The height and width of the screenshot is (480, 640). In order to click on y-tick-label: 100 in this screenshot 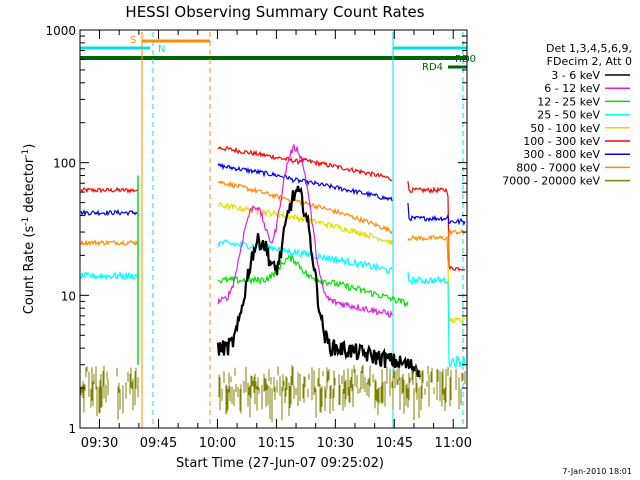, I will do `click(64, 164)`.